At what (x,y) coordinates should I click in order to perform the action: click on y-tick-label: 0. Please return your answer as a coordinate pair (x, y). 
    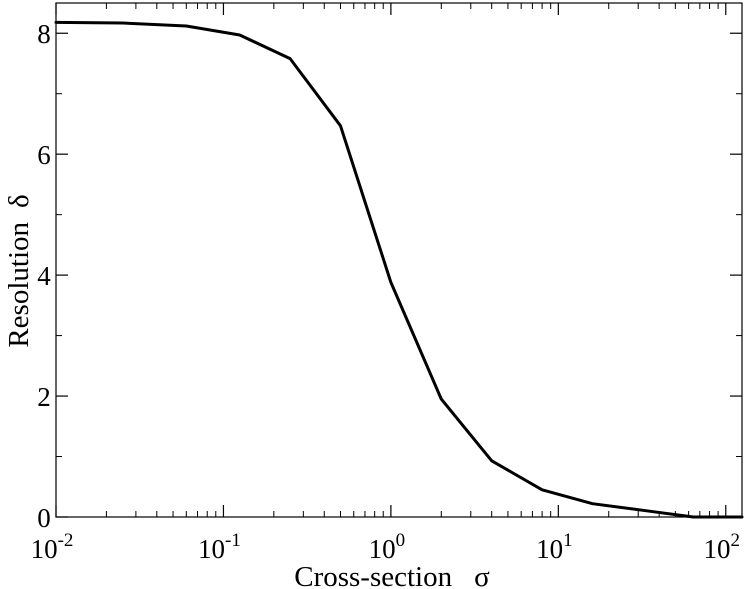
    Looking at the image, I should click on (44, 518).